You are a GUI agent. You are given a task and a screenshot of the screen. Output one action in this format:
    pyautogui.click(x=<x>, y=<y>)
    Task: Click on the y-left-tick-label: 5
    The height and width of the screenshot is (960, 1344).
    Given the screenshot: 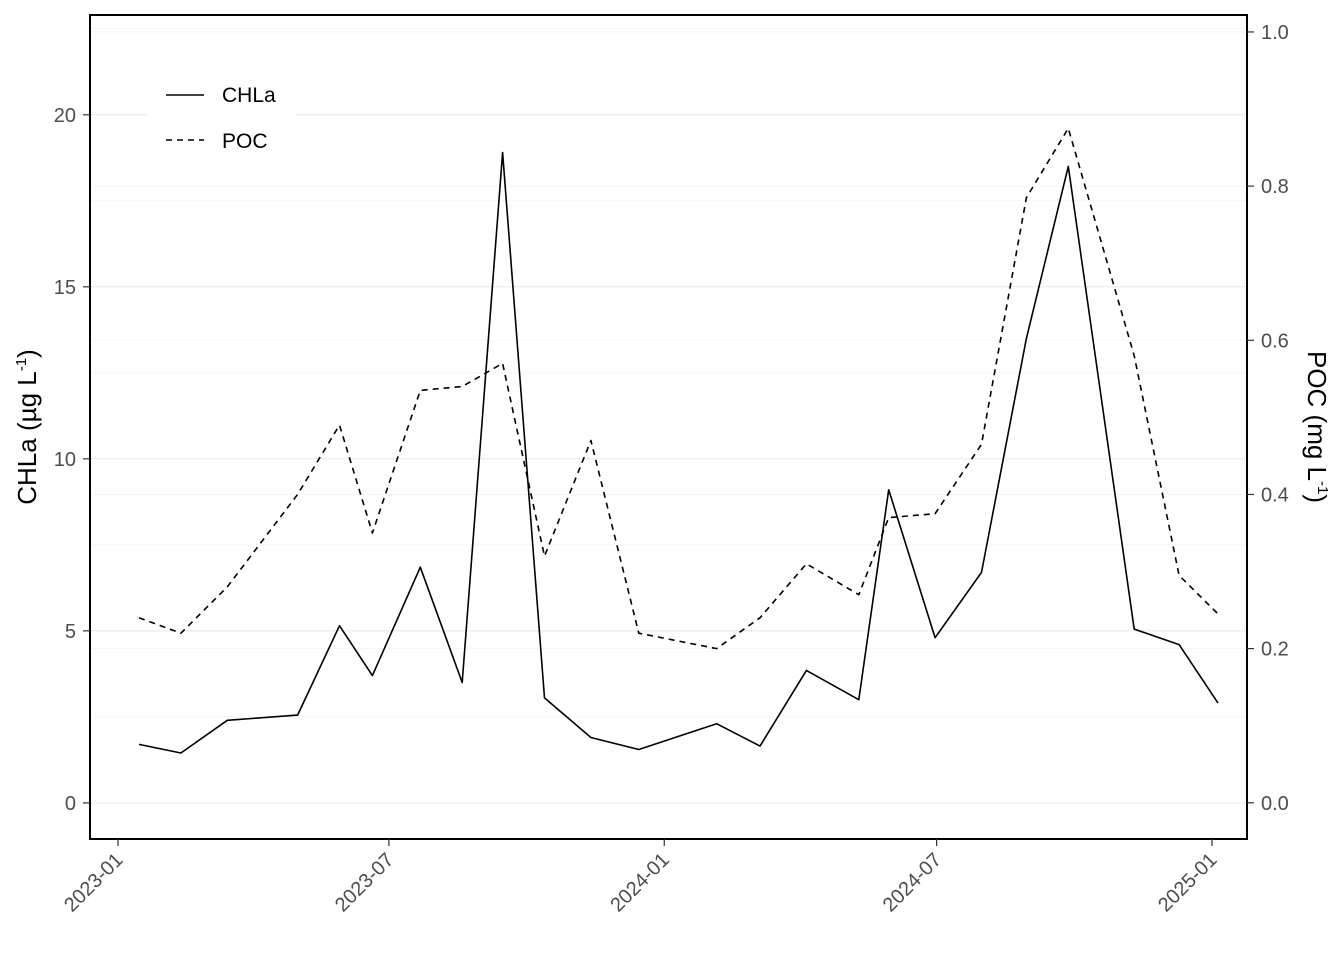 What is the action you would take?
    pyautogui.click(x=70, y=632)
    